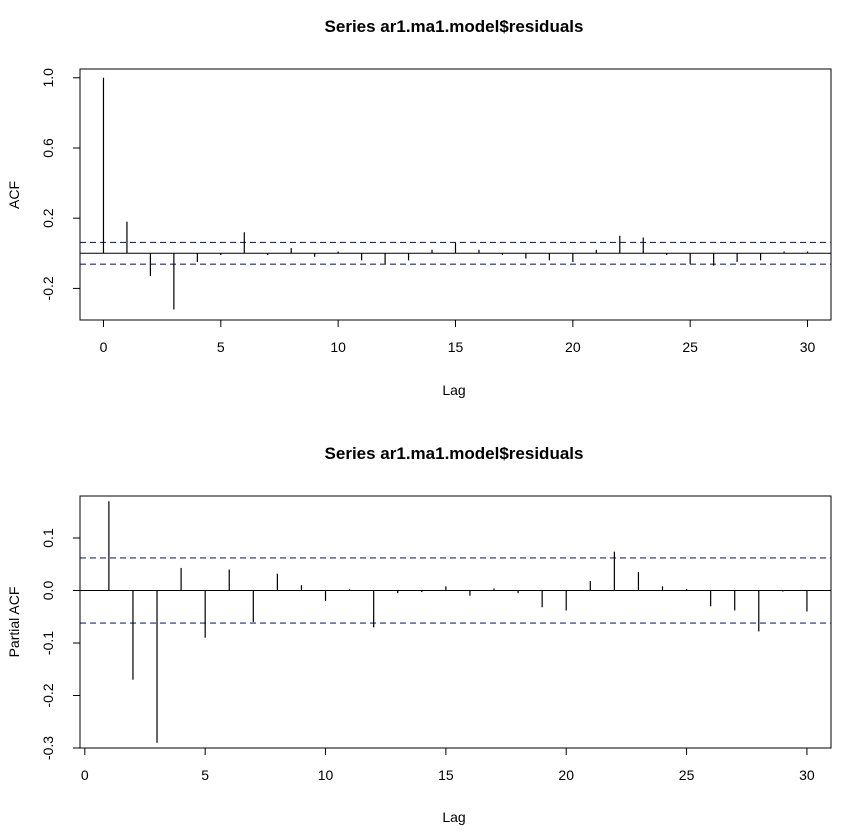  I want to click on pacf-x-tick-label-20: 20, so click(566, 775).